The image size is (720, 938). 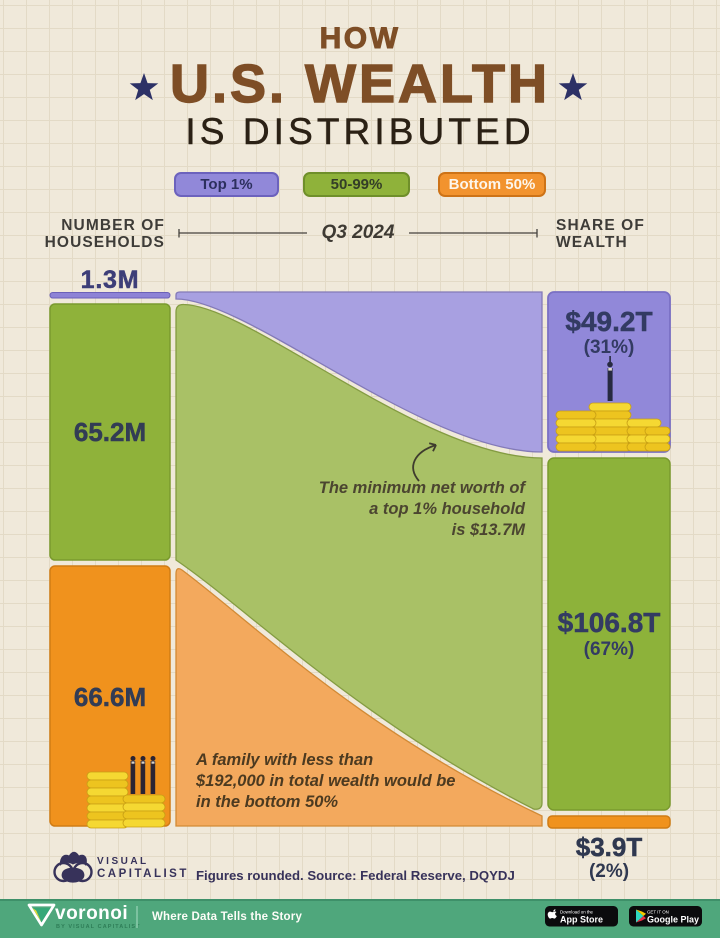 I want to click on svg-text: Google Play, so click(x=673, y=920).